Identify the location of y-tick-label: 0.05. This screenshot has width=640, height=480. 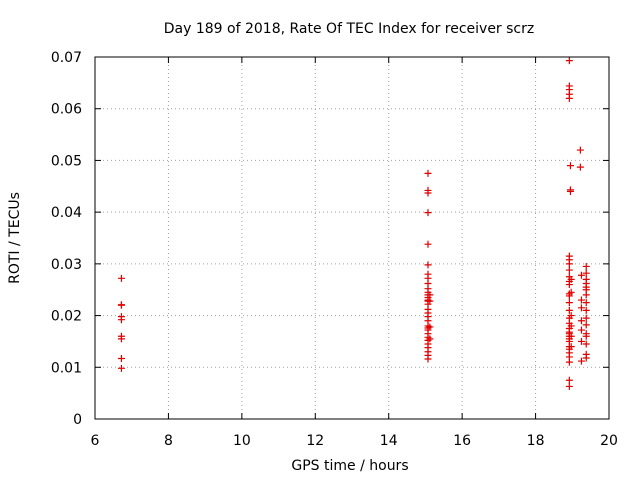
(66, 161).